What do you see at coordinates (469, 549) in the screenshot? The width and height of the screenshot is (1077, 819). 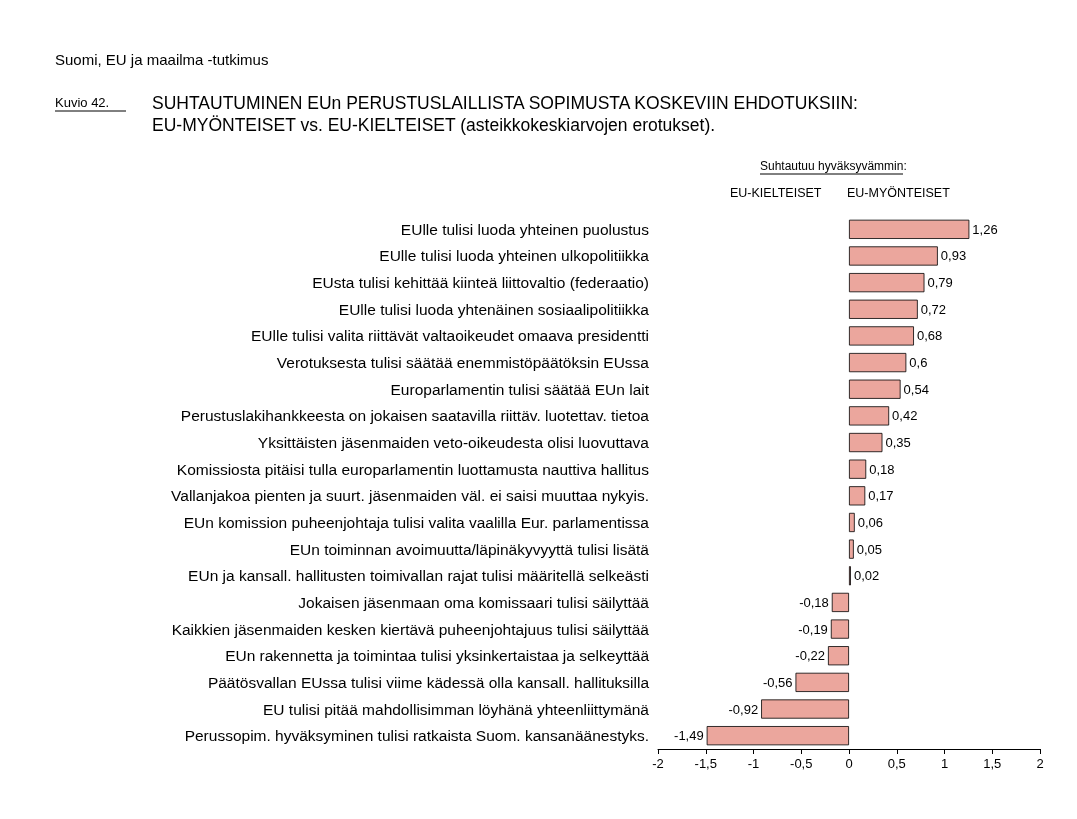 I see `y-tick-label: EUn toiminnan avoimuutta/läpinäkyvyyttä tulisi lisätä` at bounding box center [469, 549].